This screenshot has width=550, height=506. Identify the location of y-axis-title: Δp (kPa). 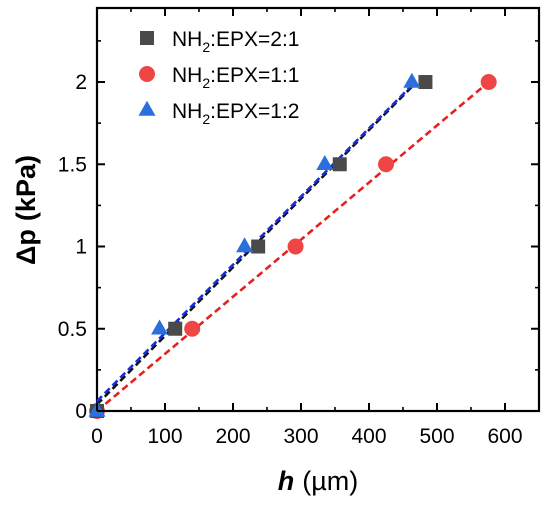
(26, 210).